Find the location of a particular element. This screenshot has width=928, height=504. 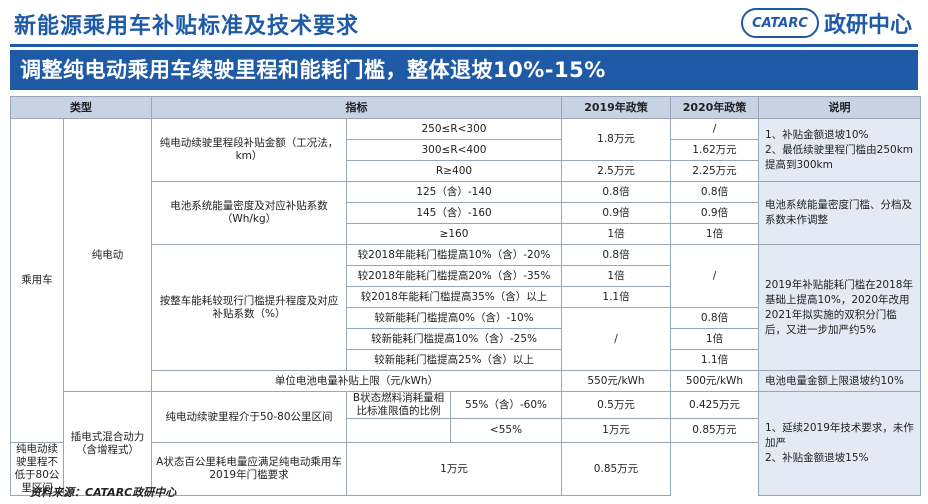

phev-b1-p2019: 0.5万元 is located at coordinates (616, 405).